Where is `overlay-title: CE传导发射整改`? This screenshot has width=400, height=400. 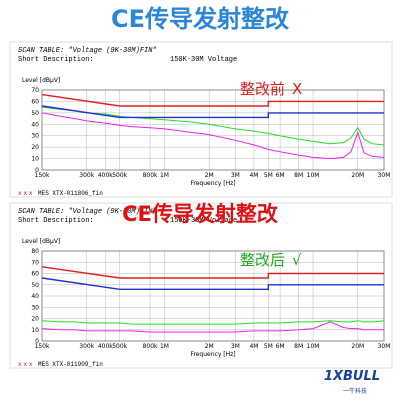 overlay-title: CE传导发射整改 is located at coordinates (200, 214).